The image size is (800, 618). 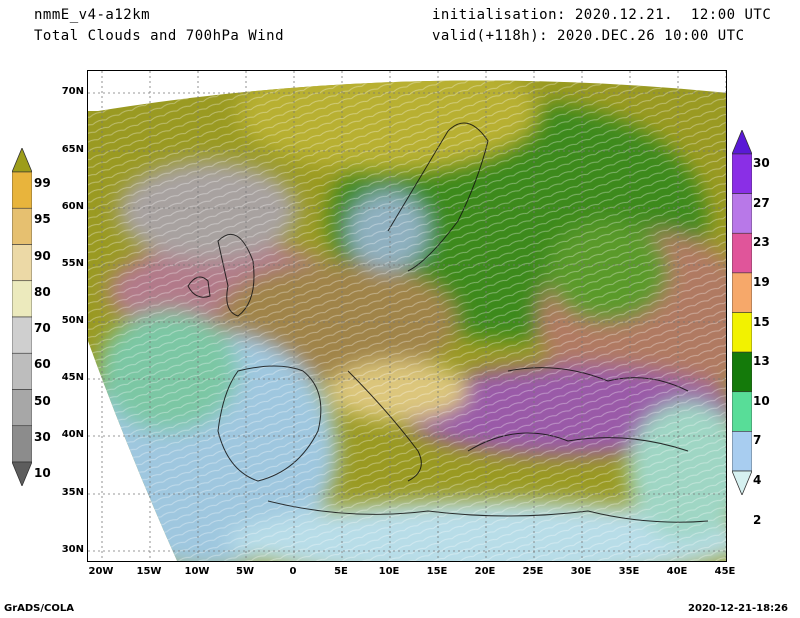 I want to click on longitude-label: 15E, so click(x=437, y=571).